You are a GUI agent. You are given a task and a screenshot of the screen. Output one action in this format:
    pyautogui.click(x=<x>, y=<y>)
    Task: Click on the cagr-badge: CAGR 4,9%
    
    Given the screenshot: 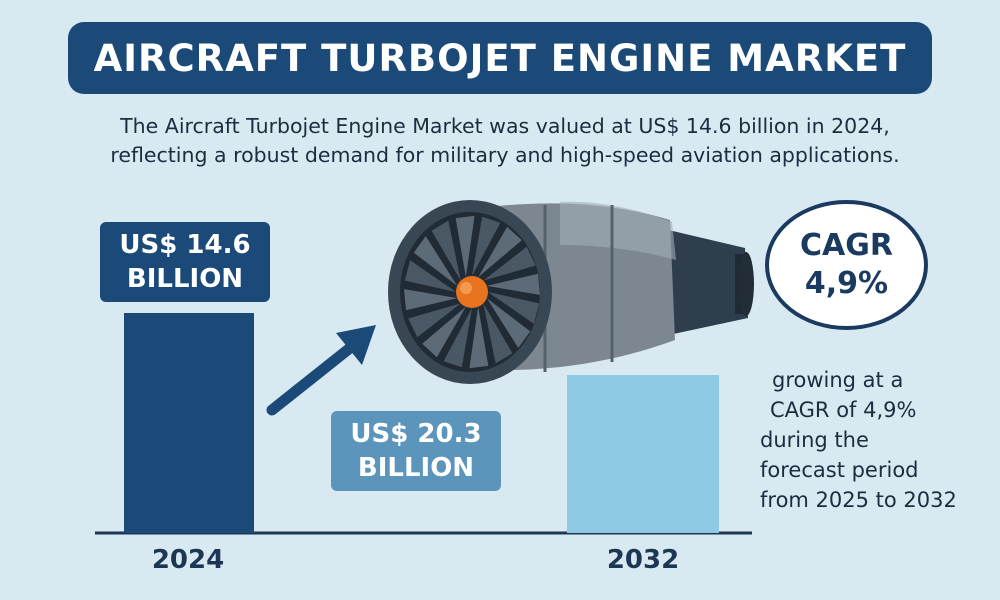 What is the action you would take?
    pyautogui.click(x=846, y=265)
    